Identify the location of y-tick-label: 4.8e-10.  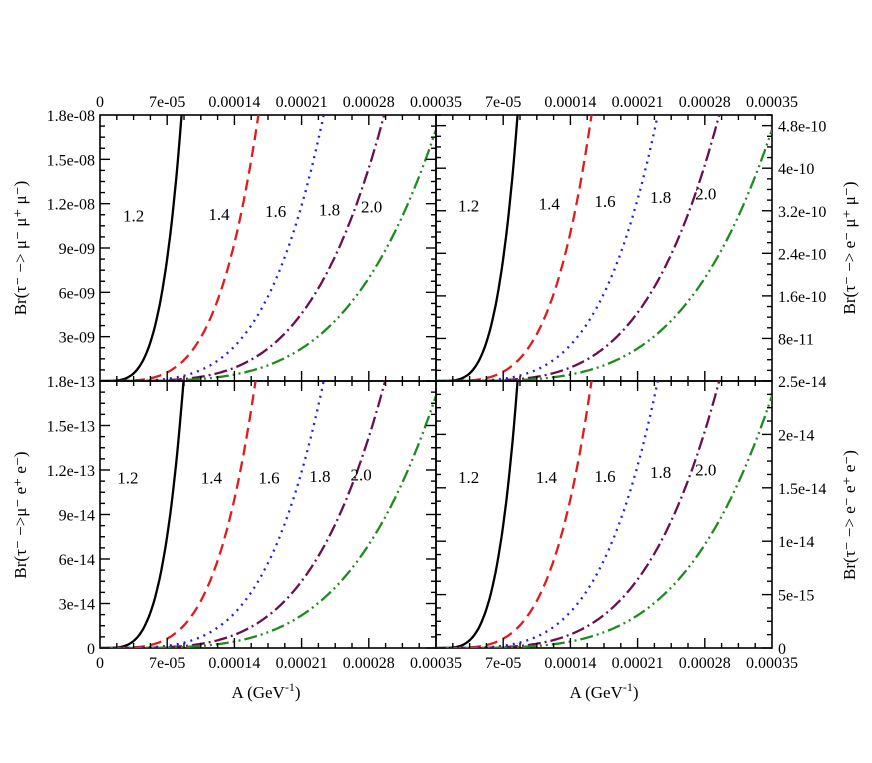
(802, 127).